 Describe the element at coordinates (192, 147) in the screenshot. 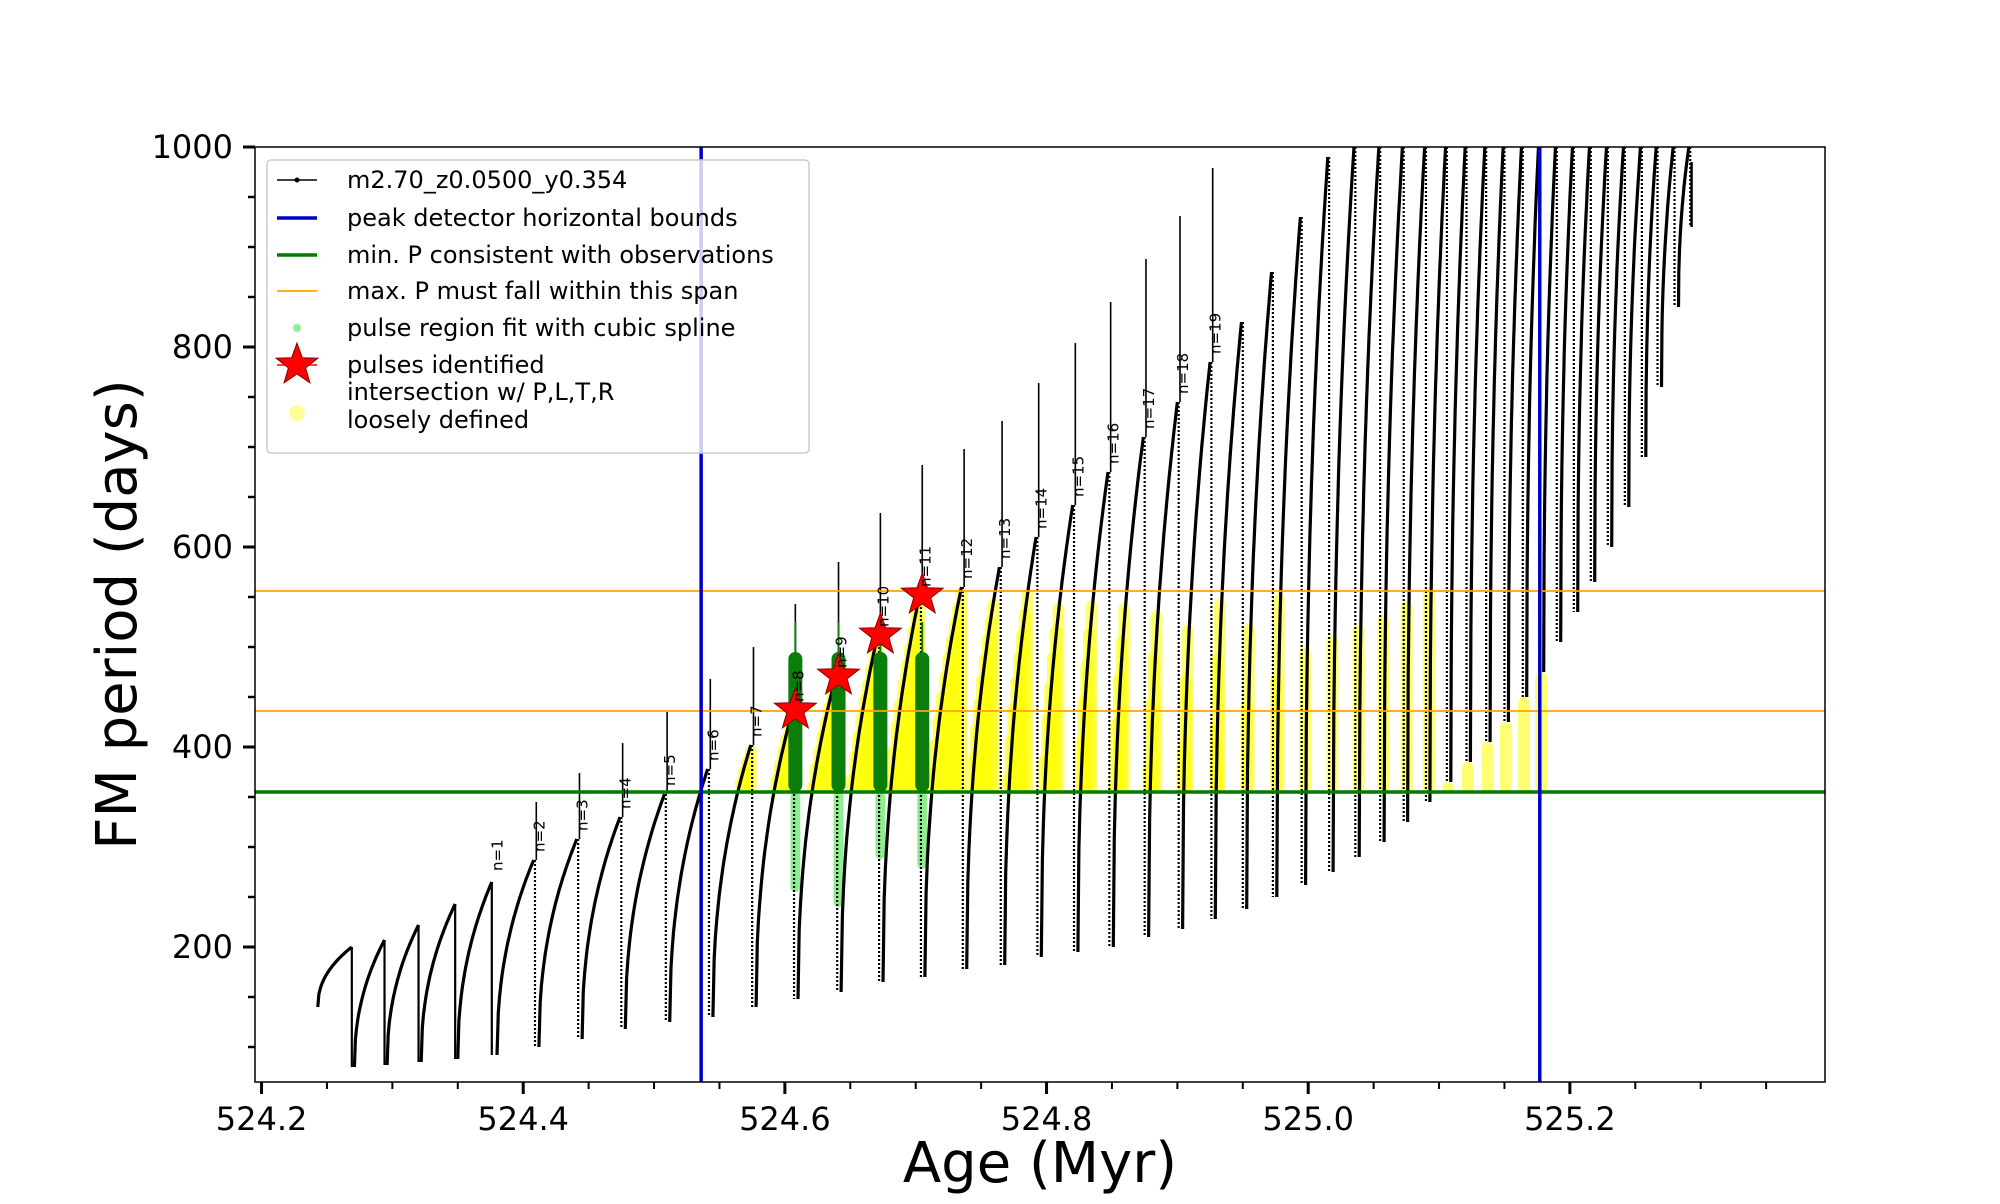

I see `y-tick-label: 1000` at that location.